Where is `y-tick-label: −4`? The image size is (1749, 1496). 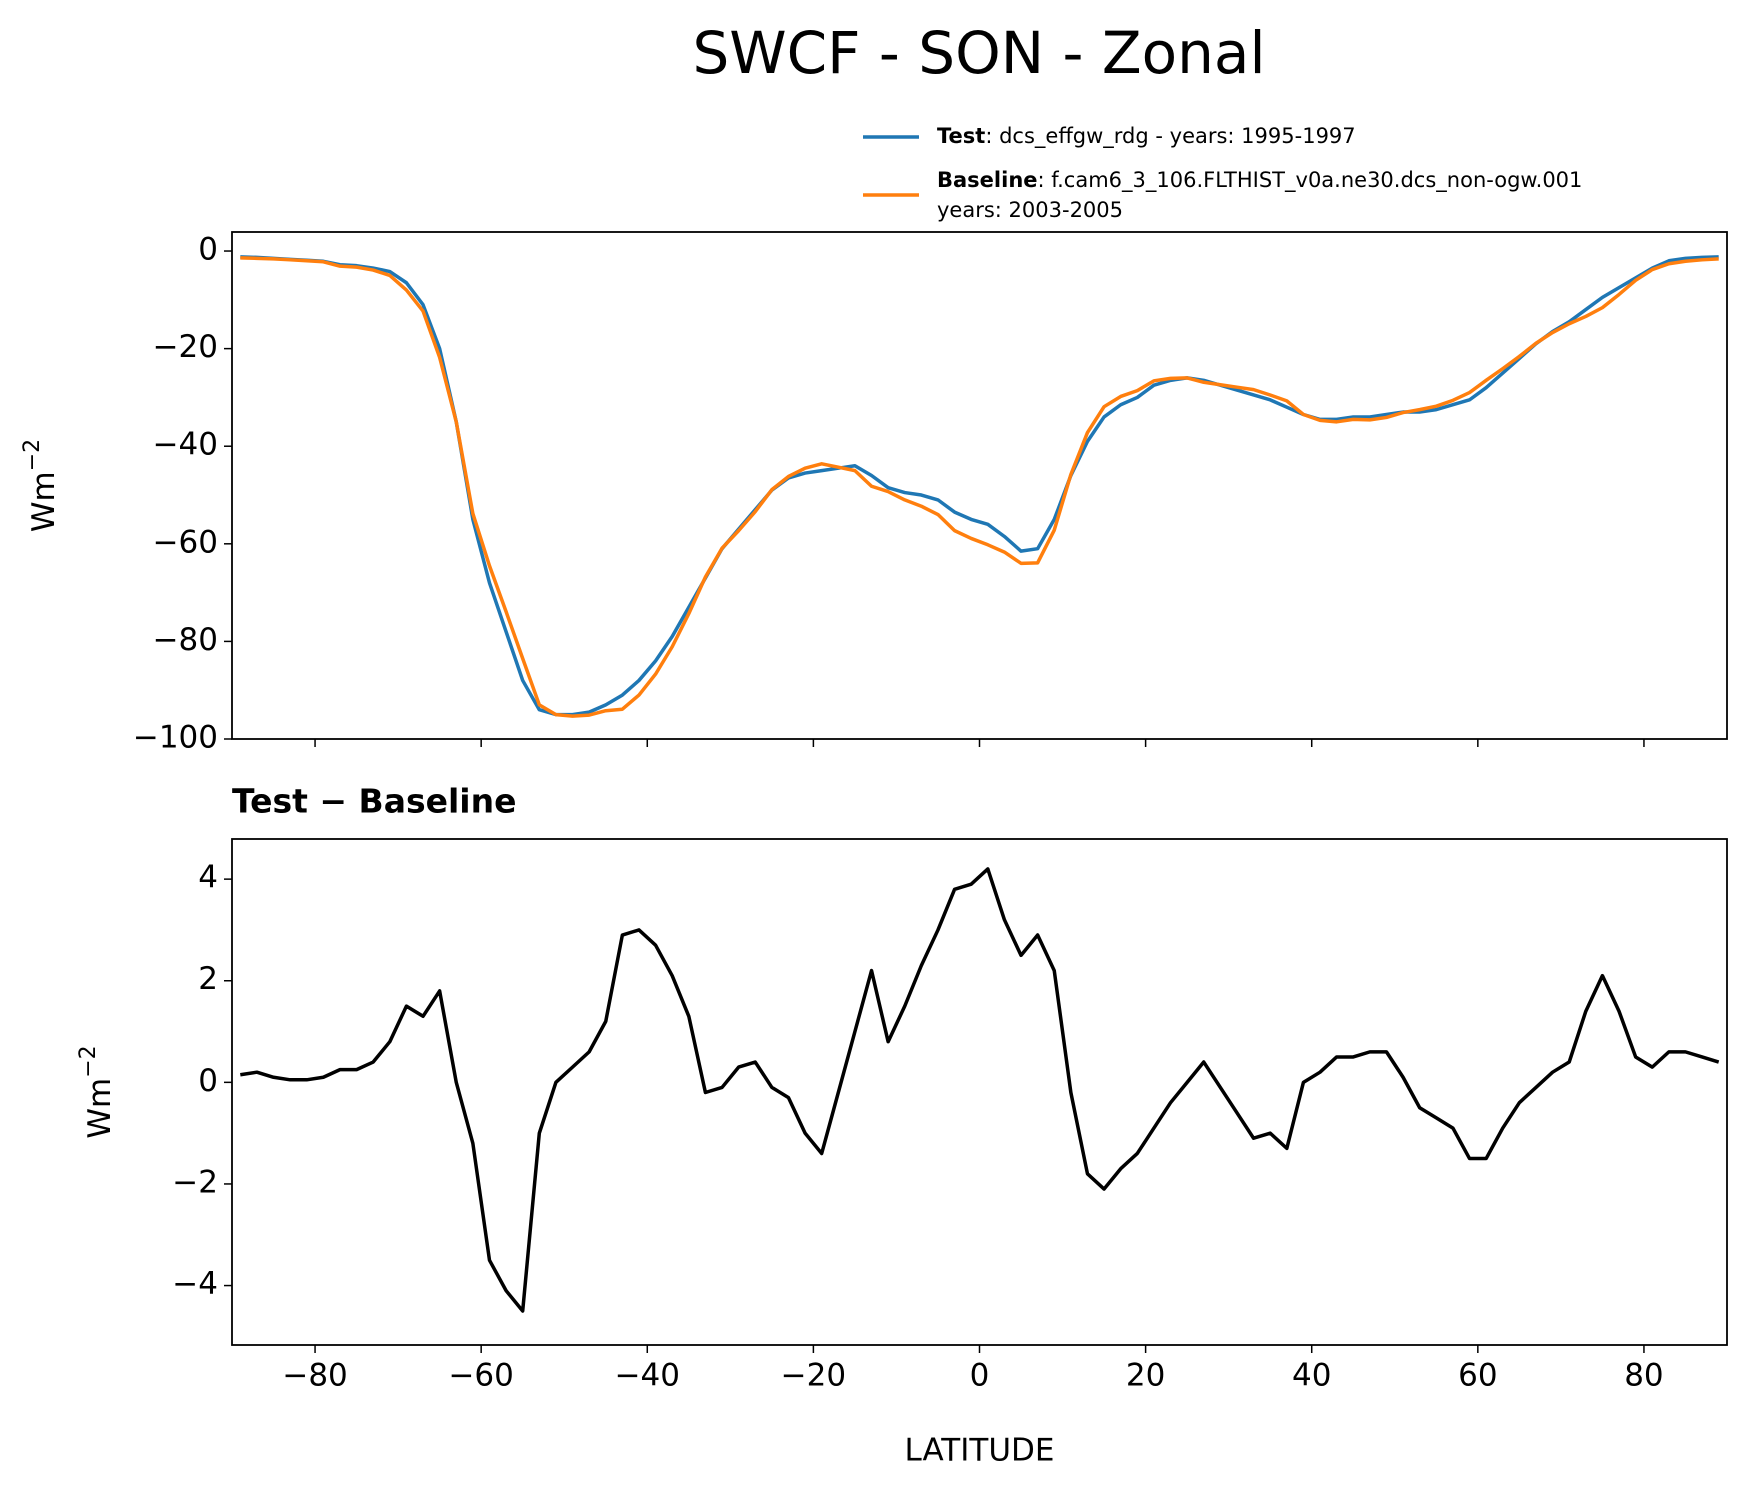 y-tick-label: −4 is located at coordinates (195, 1284).